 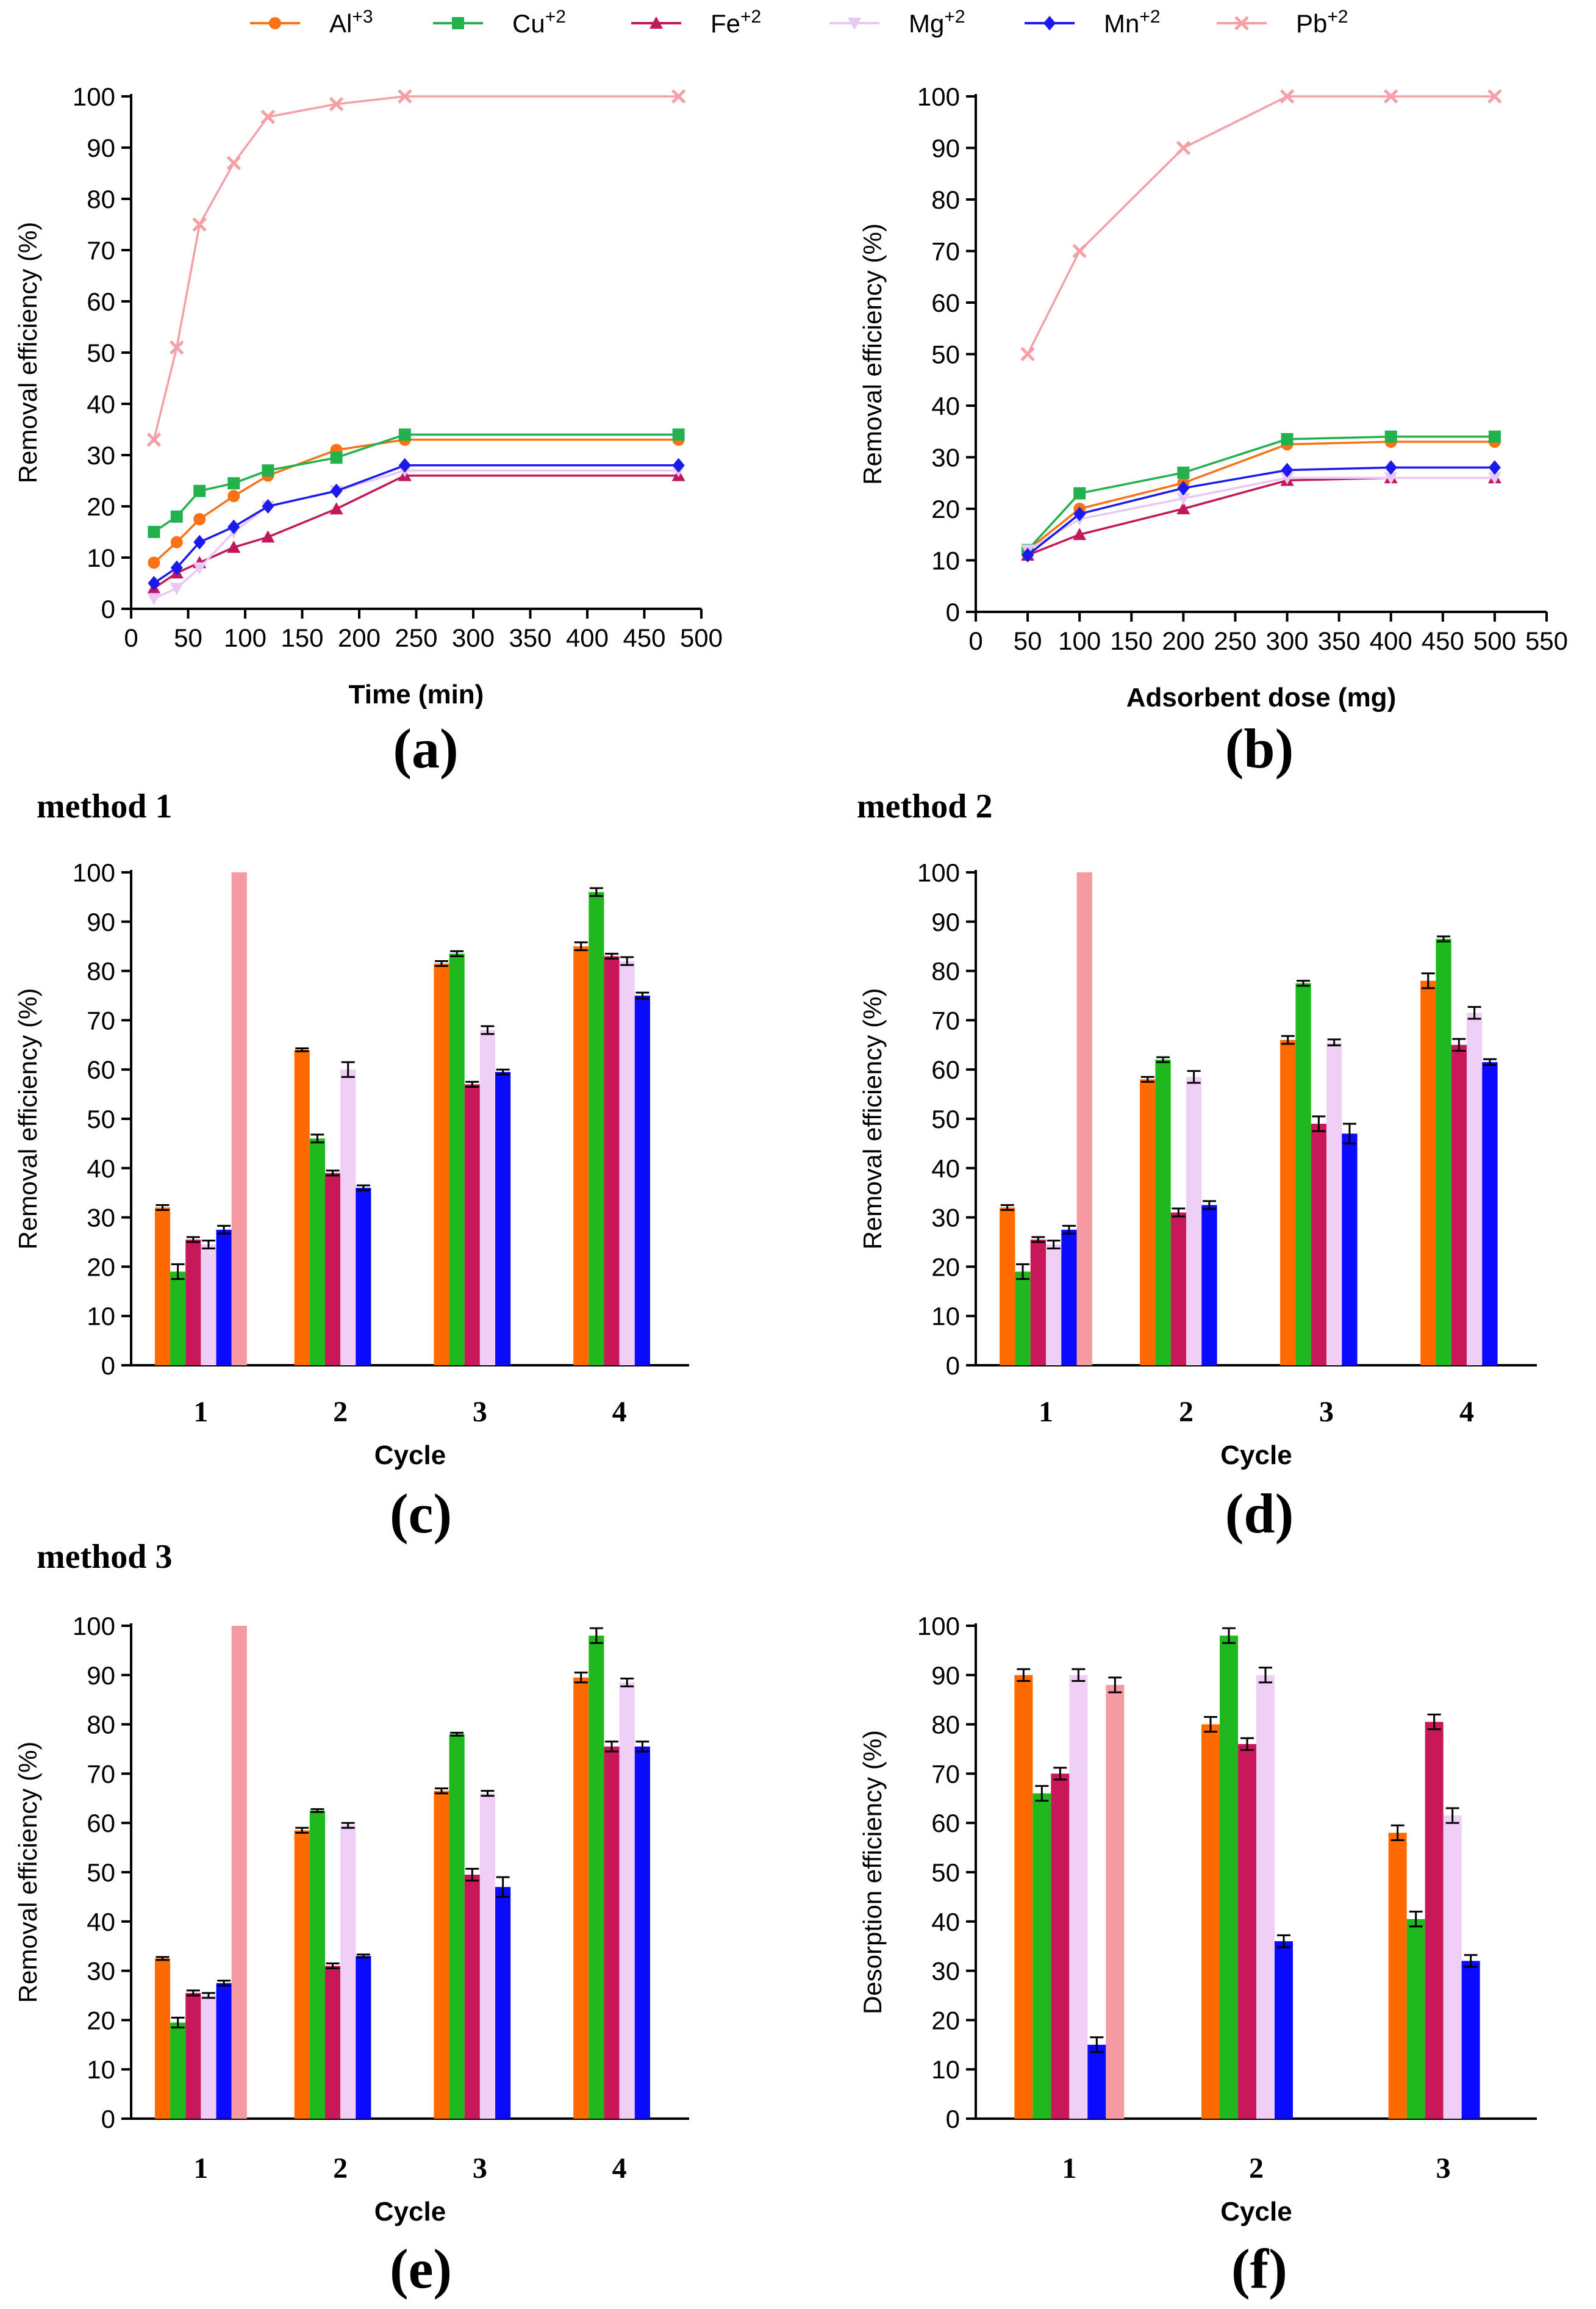 What do you see at coordinates (1183, 641) in the screenshot?
I see `x-tick-label: 200` at bounding box center [1183, 641].